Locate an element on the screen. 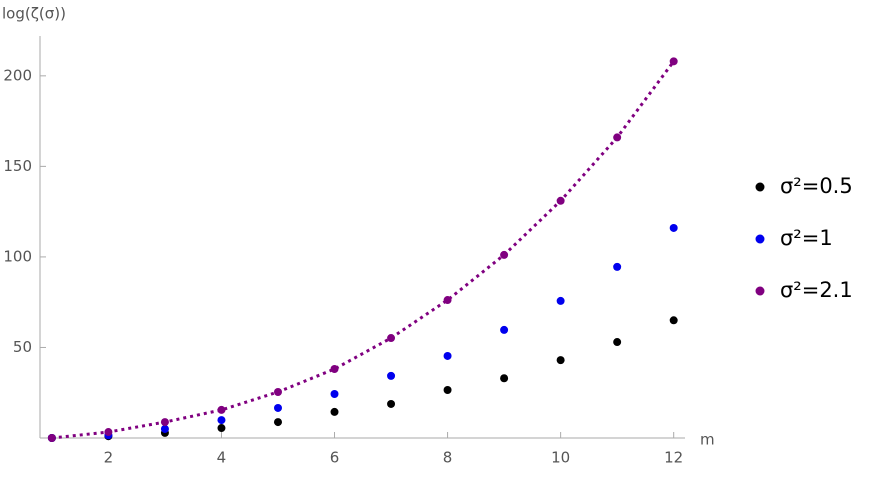  x-axis-label: m is located at coordinates (707, 440).